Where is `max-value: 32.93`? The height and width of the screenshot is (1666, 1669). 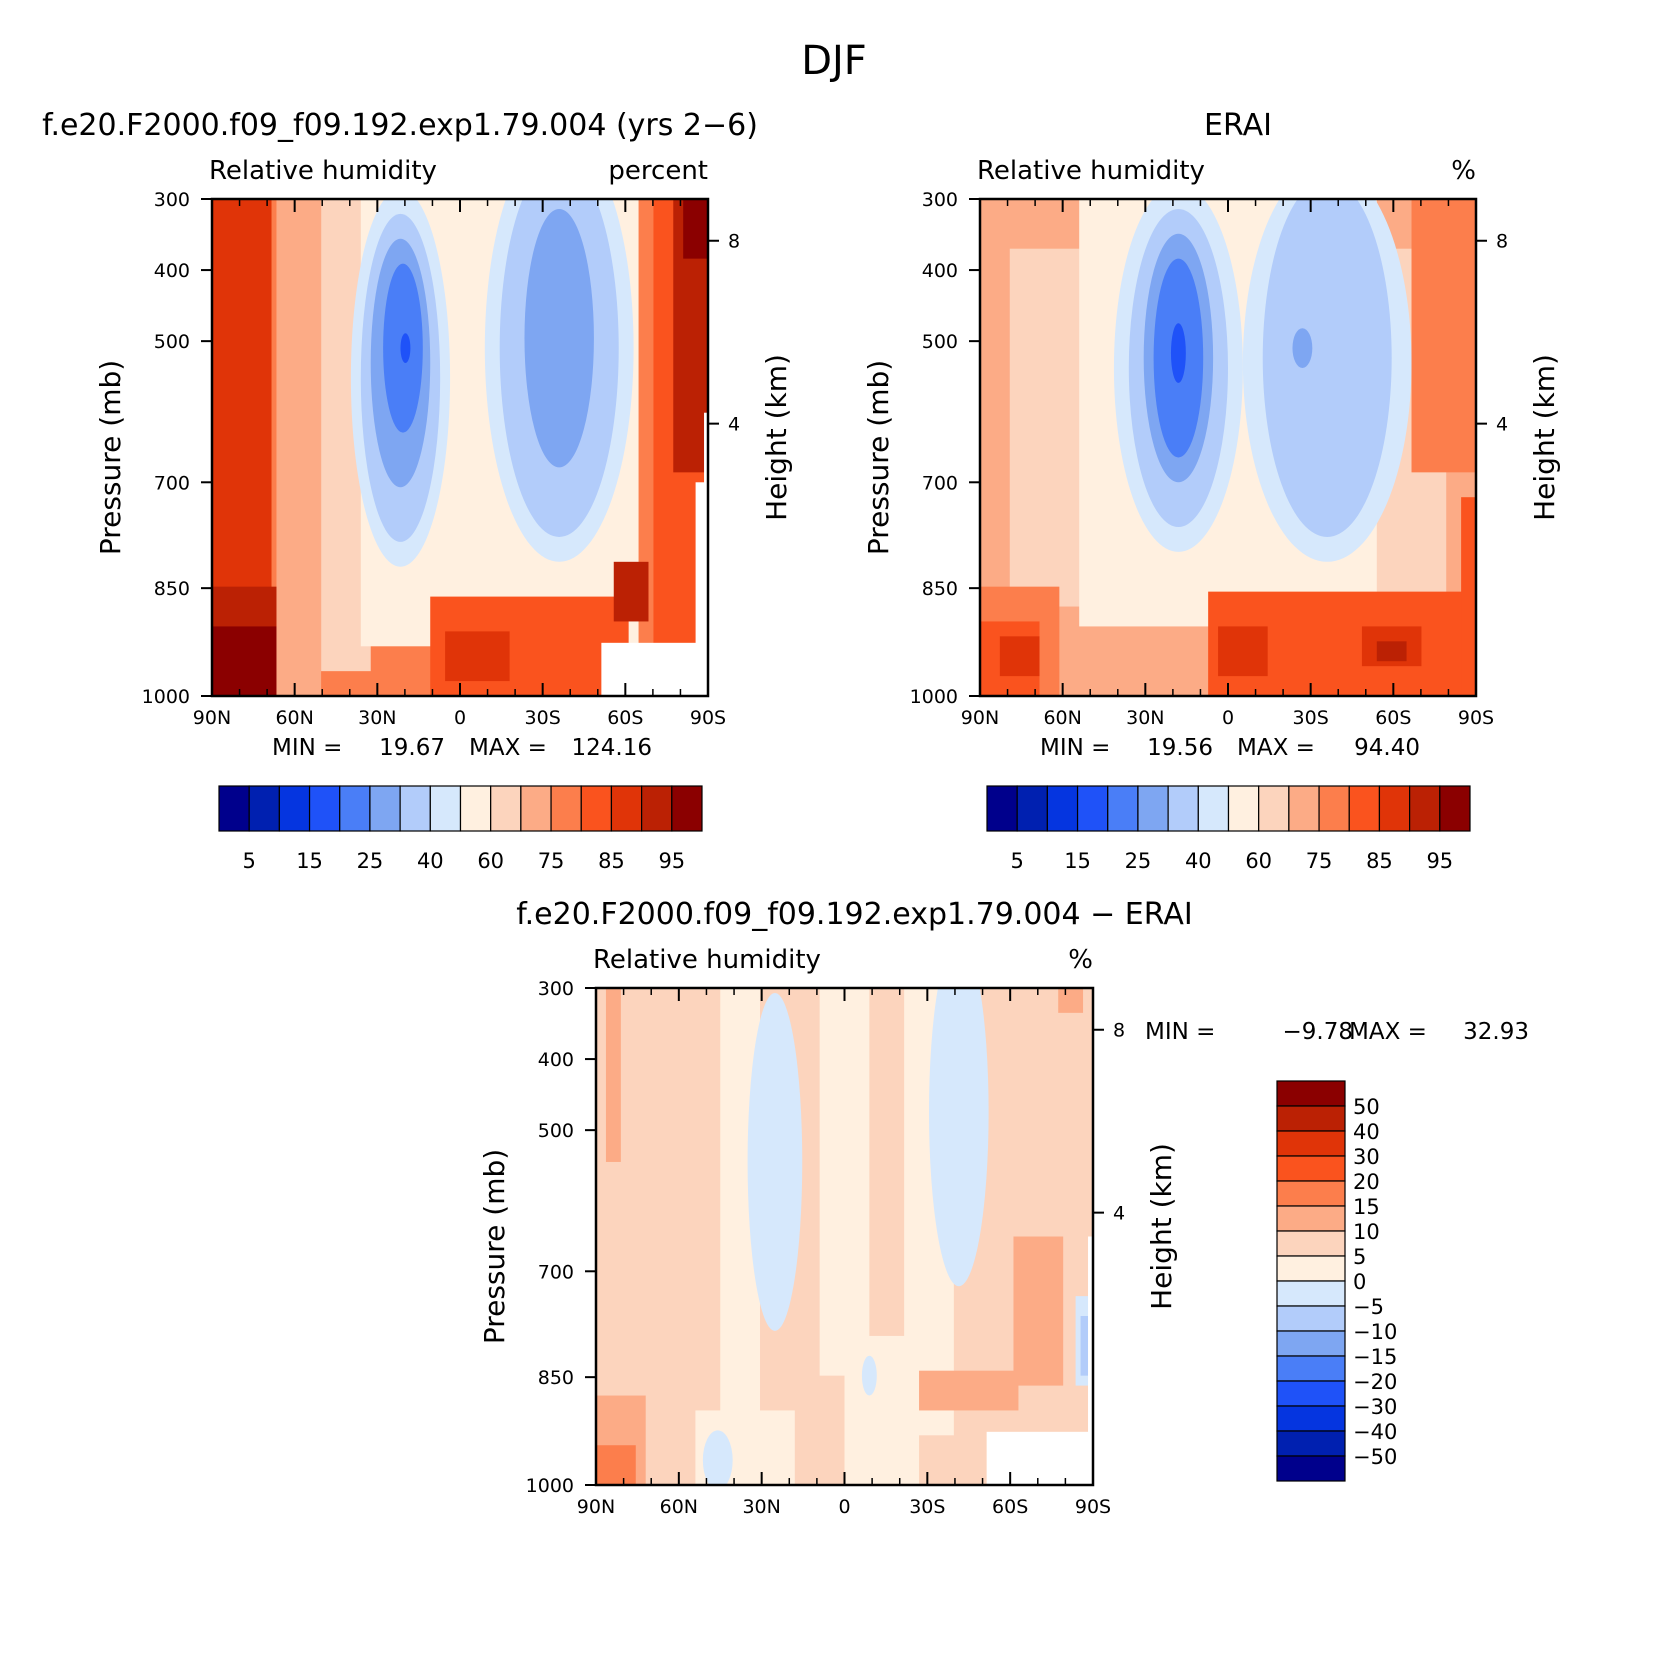
max-value: 32.93 is located at coordinates (1496, 1032).